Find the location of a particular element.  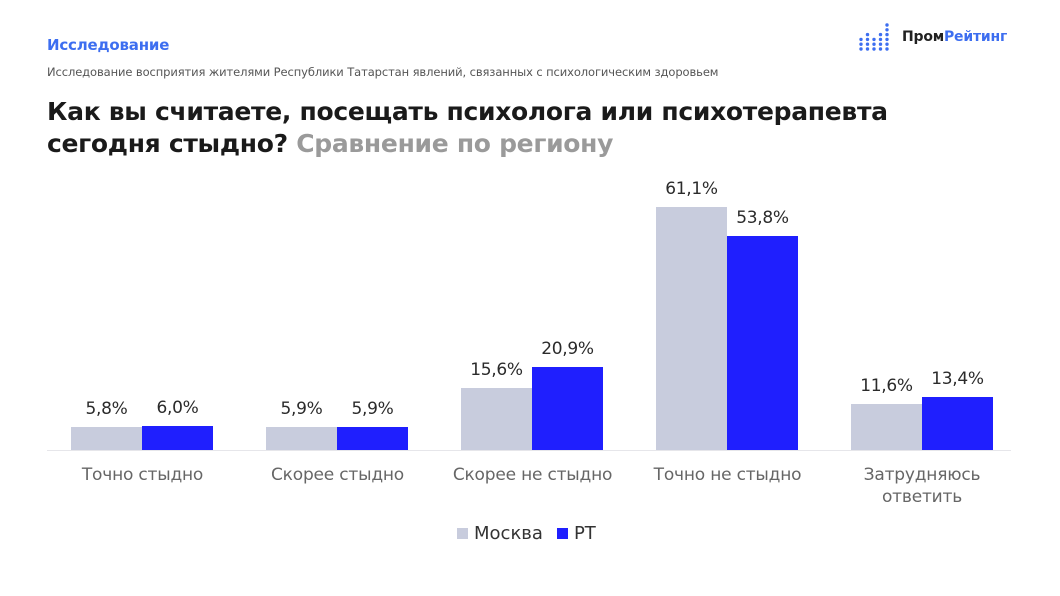

legend-label-moscow: Москва is located at coordinates (508, 533).